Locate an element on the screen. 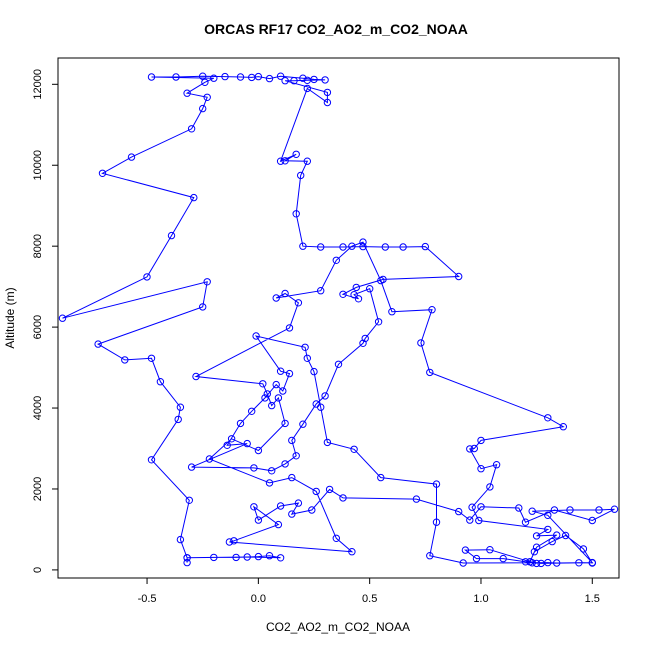 This screenshot has width=650, height=650. y-tick-label: 0 is located at coordinates (38, 570).